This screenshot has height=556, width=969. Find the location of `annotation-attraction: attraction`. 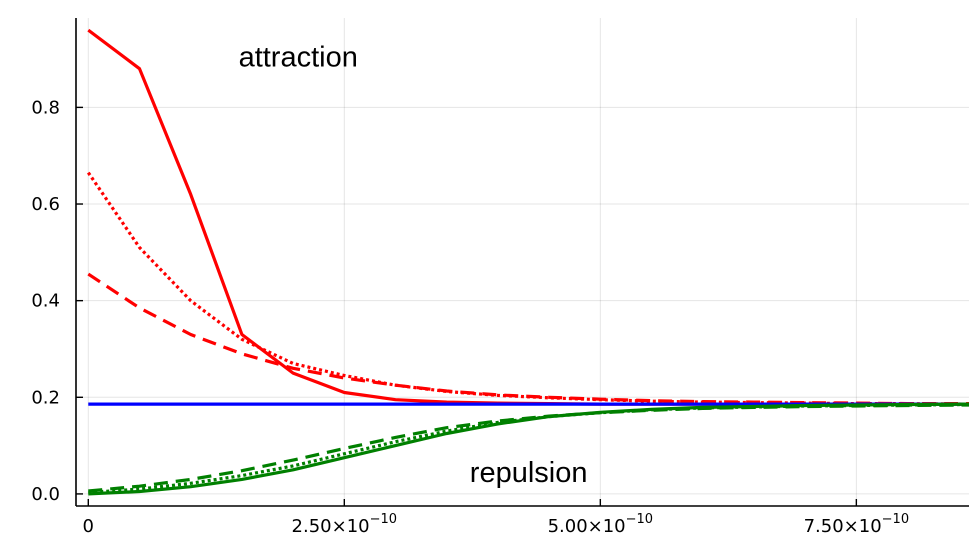

annotation-attraction: attraction is located at coordinates (298, 58).